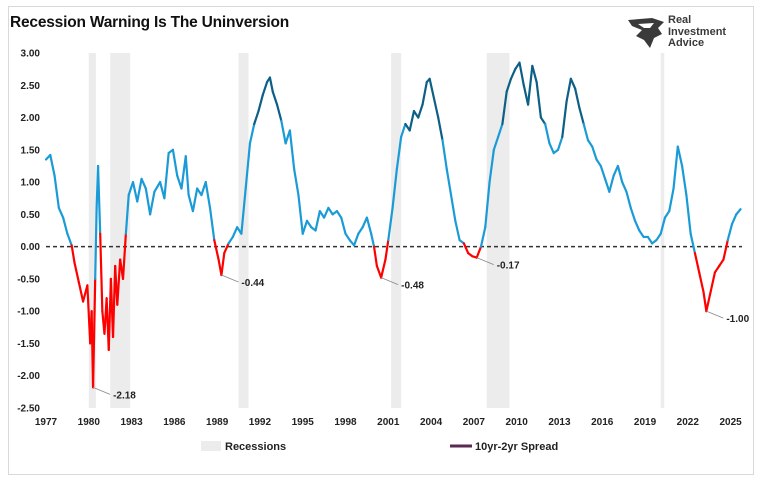 Image resolution: width=762 pixels, height=481 pixels. Describe the element at coordinates (697, 31) in the screenshot. I see `logo-line-2: Investment` at that location.